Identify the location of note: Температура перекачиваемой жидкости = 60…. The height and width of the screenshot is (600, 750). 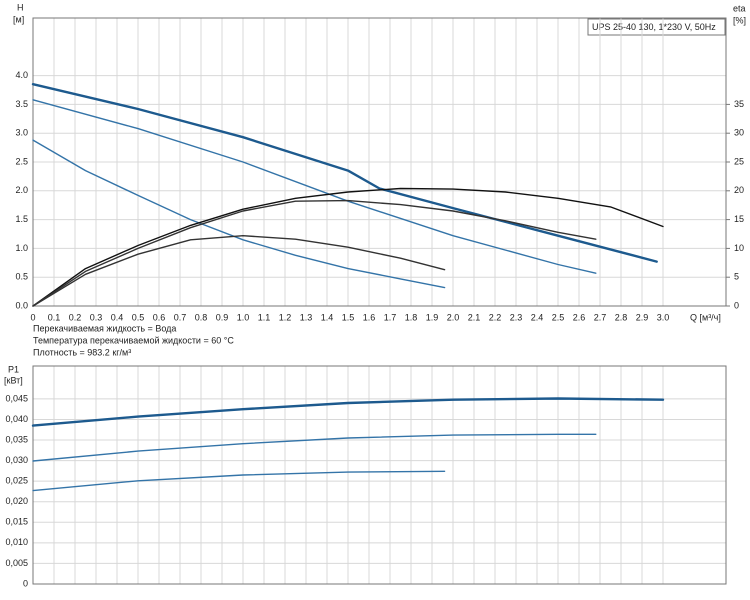
(133, 340).